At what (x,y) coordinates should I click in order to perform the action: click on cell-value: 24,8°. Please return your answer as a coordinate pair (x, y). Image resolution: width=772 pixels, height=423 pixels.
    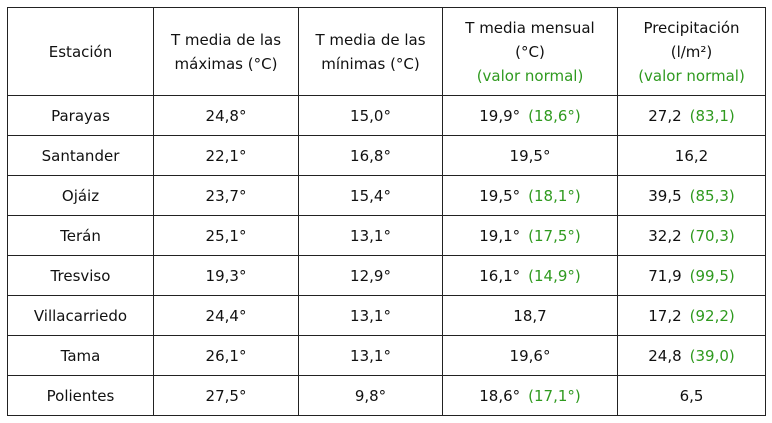
    Looking at the image, I should click on (226, 115).